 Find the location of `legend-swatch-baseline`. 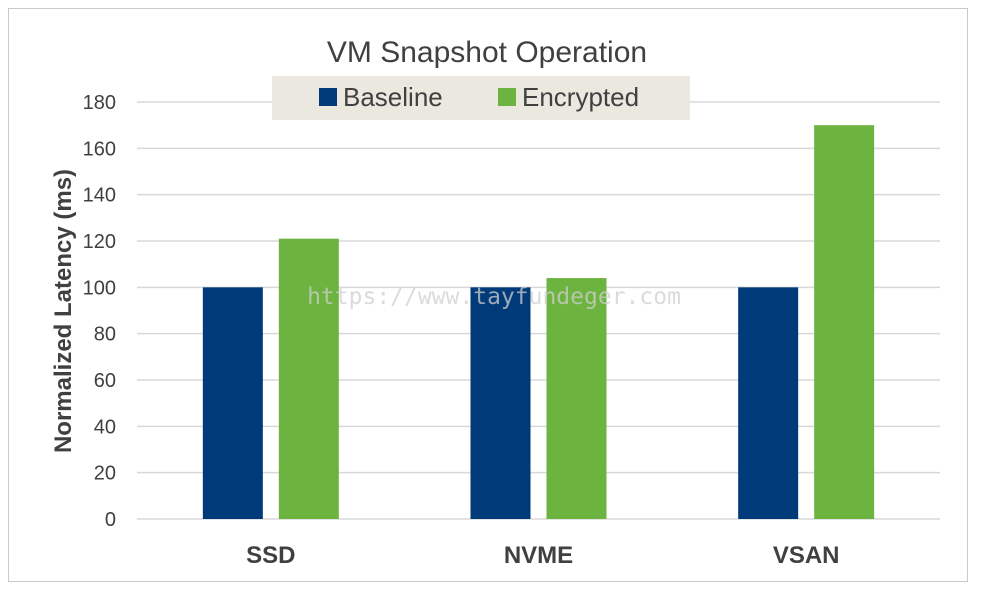

legend-swatch-baseline is located at coordinates (328, 97).